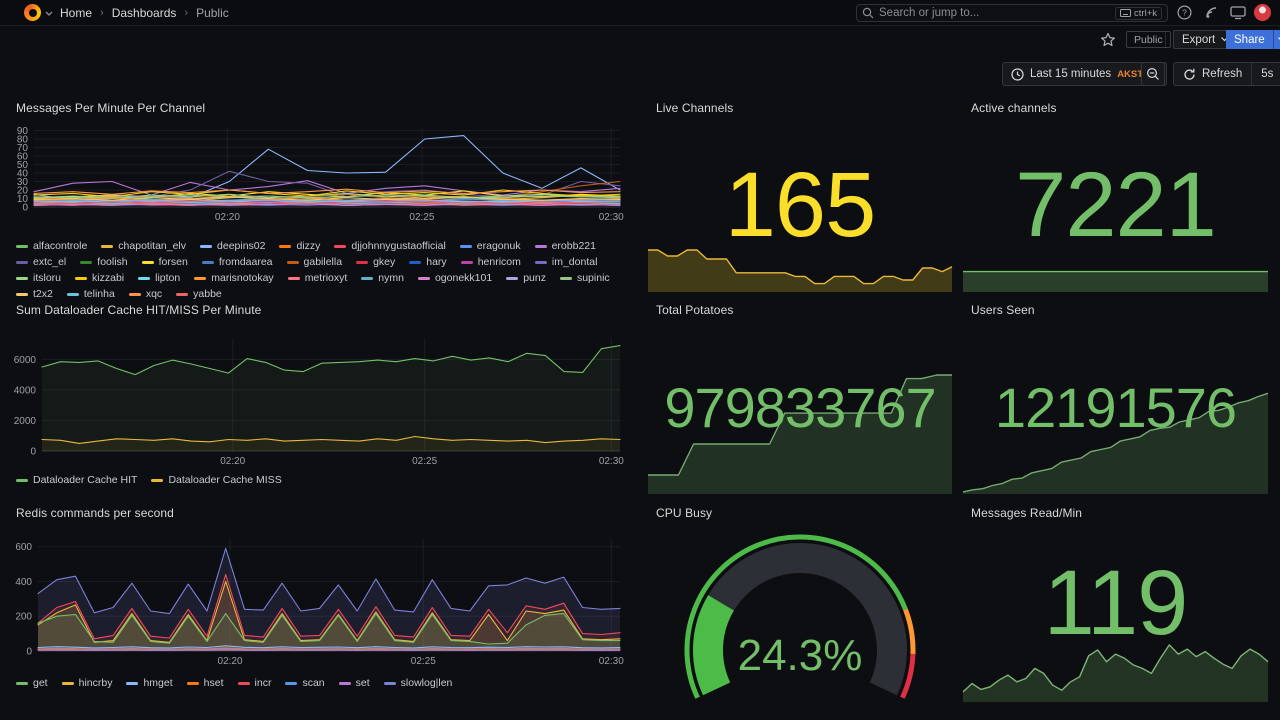 Image resolution: width=1280 pixels, height=720 pixels. Describe the element at coordinates (1212, 13) in the screenshot. I see `news-rss-icon` at that location.